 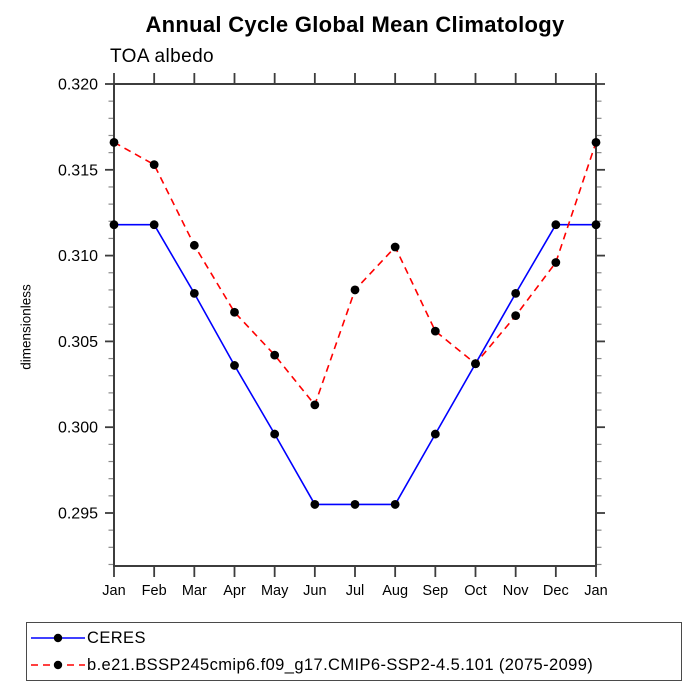 I want to click on chart-subtitle: TOA albedo, so click(x=162, y=56).